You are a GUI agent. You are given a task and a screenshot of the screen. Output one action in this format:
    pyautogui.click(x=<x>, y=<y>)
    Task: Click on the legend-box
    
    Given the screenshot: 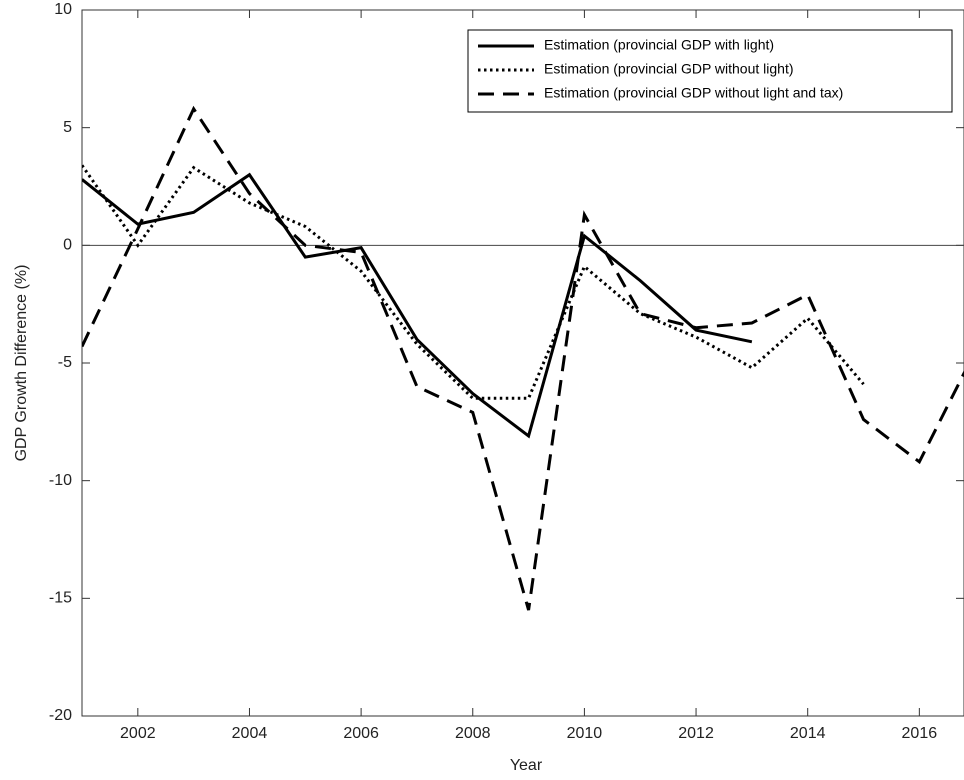 What is the action you would take?
    pyautogui.click(x=710, y=71)
    